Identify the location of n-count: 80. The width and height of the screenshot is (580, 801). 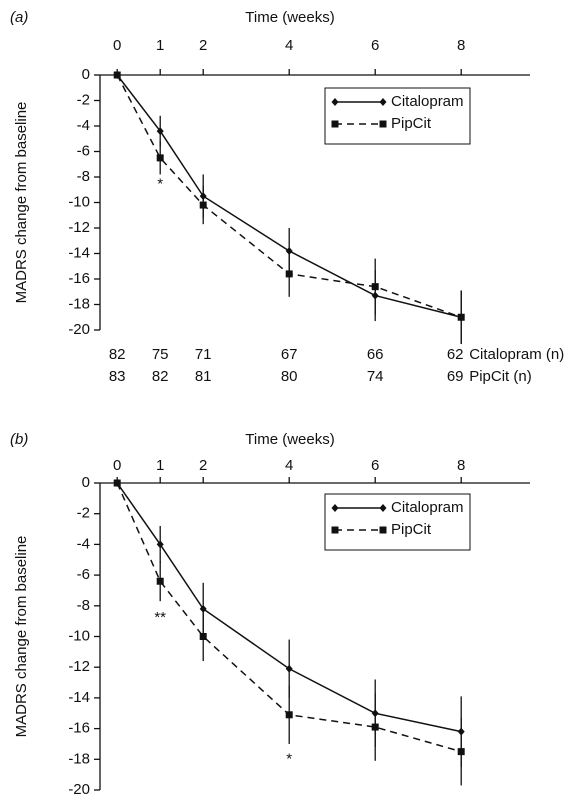
(289, 376).